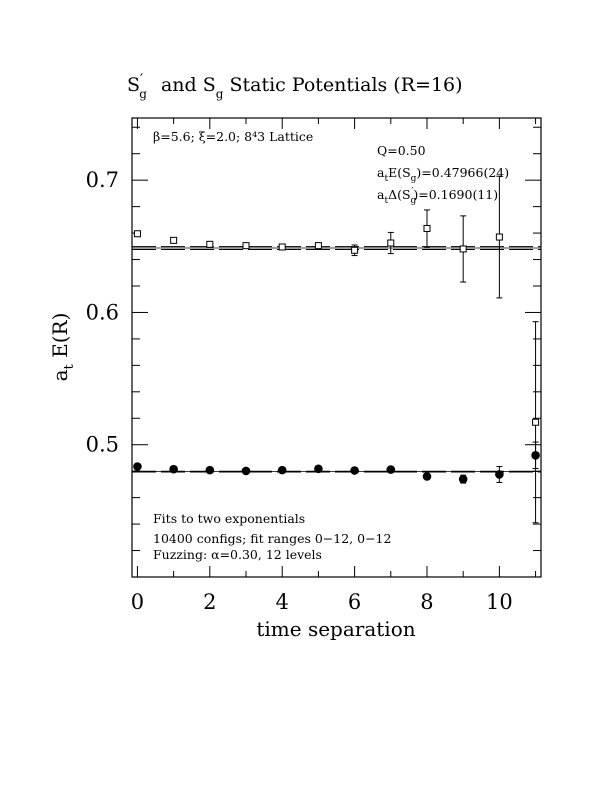 This screenshot has height=792, width=612. I want to click on x-tick-label: 0, so click(137, 602).